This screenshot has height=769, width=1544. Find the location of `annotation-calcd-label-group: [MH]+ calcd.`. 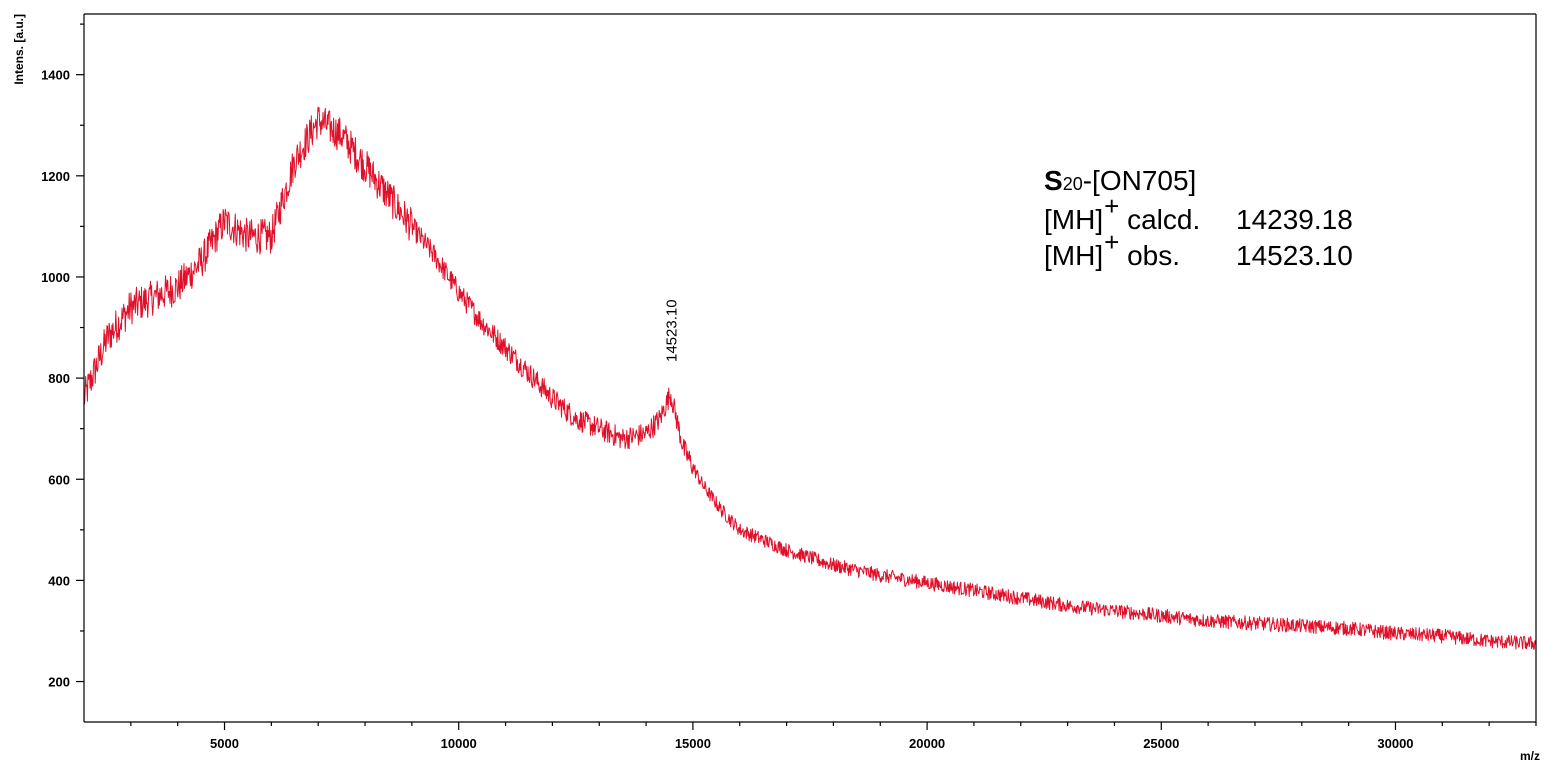

annotation-calcd-label-group: [MH]+ calcd. is located at coordinates (1140, 214).